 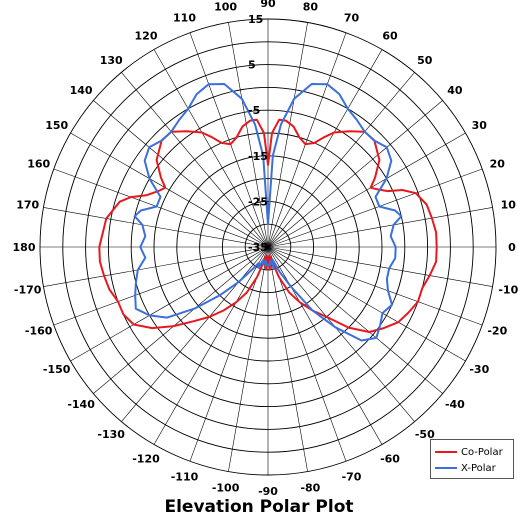 What do you see at coordinates (482, 452) in the screenshot?
I see `legend-label-co-polar: Co-Polar` at bounding box center [482, 452].